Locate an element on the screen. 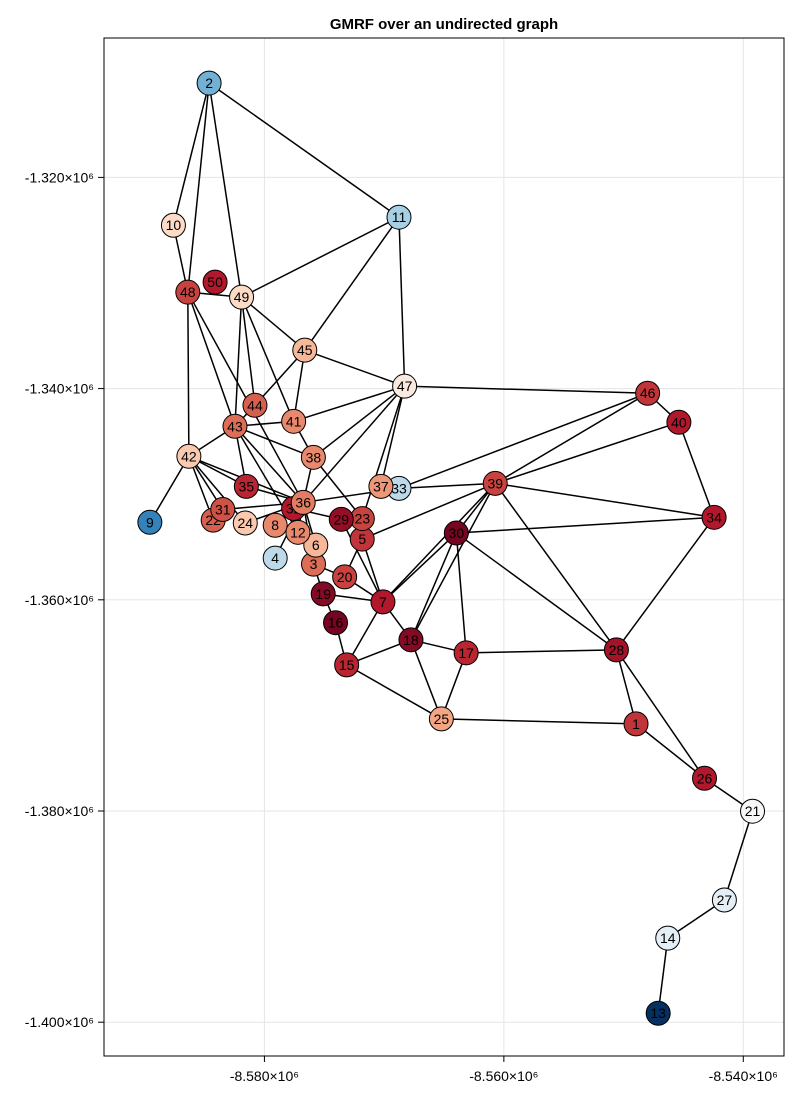 This screenshot has width=800, height=1100. node-label-9: 9 is located at coordinates (150, 522).